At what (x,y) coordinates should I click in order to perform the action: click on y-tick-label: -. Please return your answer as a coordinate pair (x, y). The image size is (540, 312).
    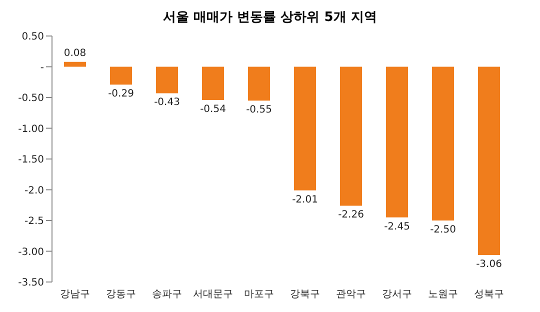
    Looking at the image, I should click on (42, 68).